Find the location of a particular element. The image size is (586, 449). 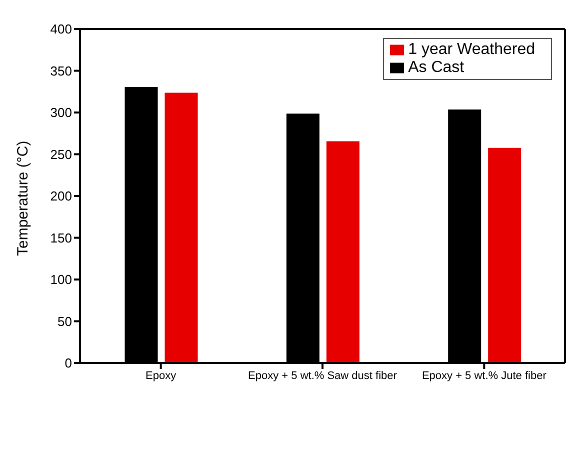

y-tick-label: 350 is located at coordinates (61, 70).